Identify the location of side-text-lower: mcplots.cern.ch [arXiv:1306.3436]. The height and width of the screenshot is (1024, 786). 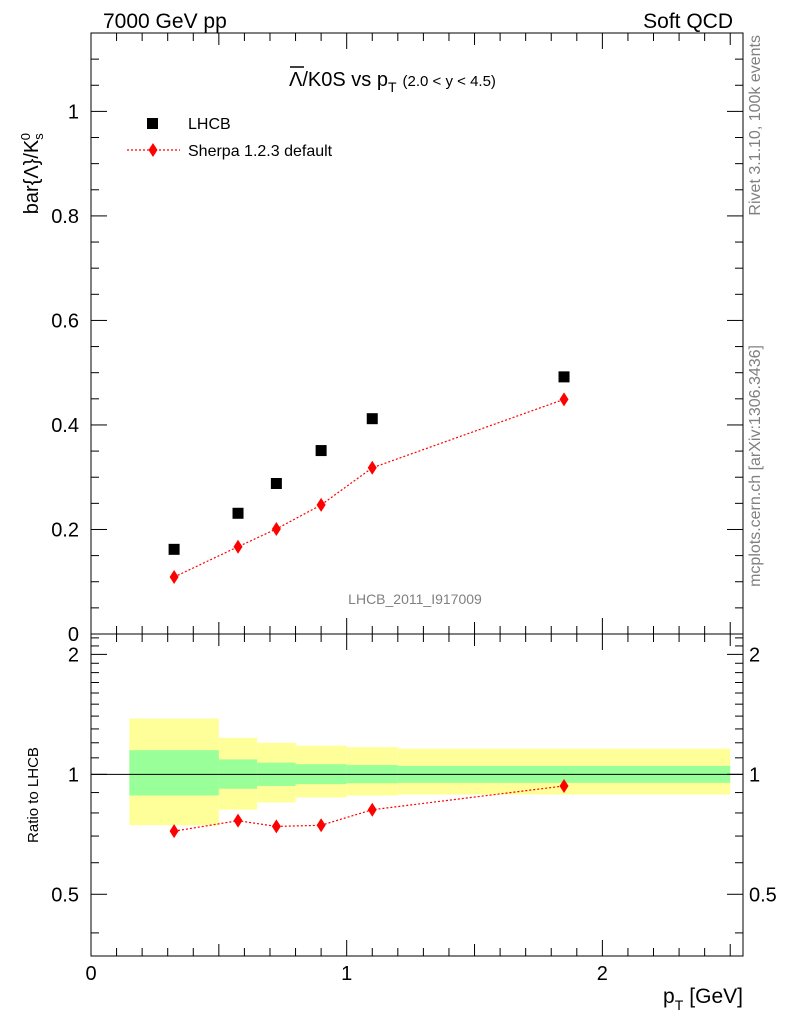
(755, 466).